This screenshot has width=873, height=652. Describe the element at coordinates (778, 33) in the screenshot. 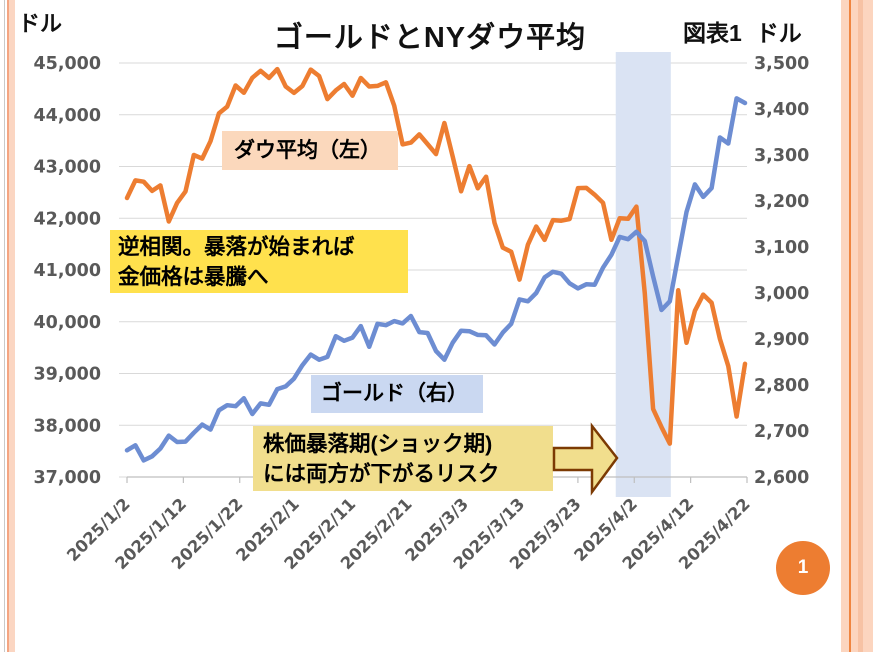

I see `right-axis-unit: ドル` at that location.